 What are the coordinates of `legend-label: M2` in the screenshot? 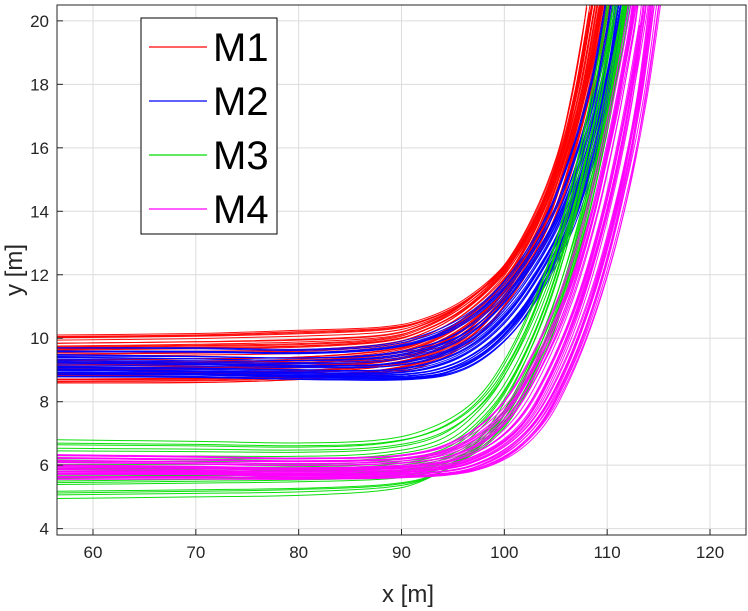 It's located at (241, 102).